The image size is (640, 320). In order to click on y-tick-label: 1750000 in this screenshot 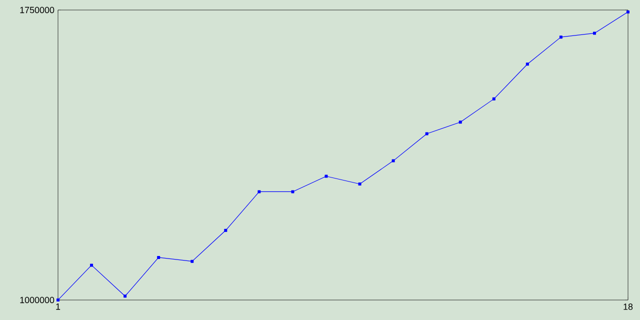, I will do `click(37, 10)`.